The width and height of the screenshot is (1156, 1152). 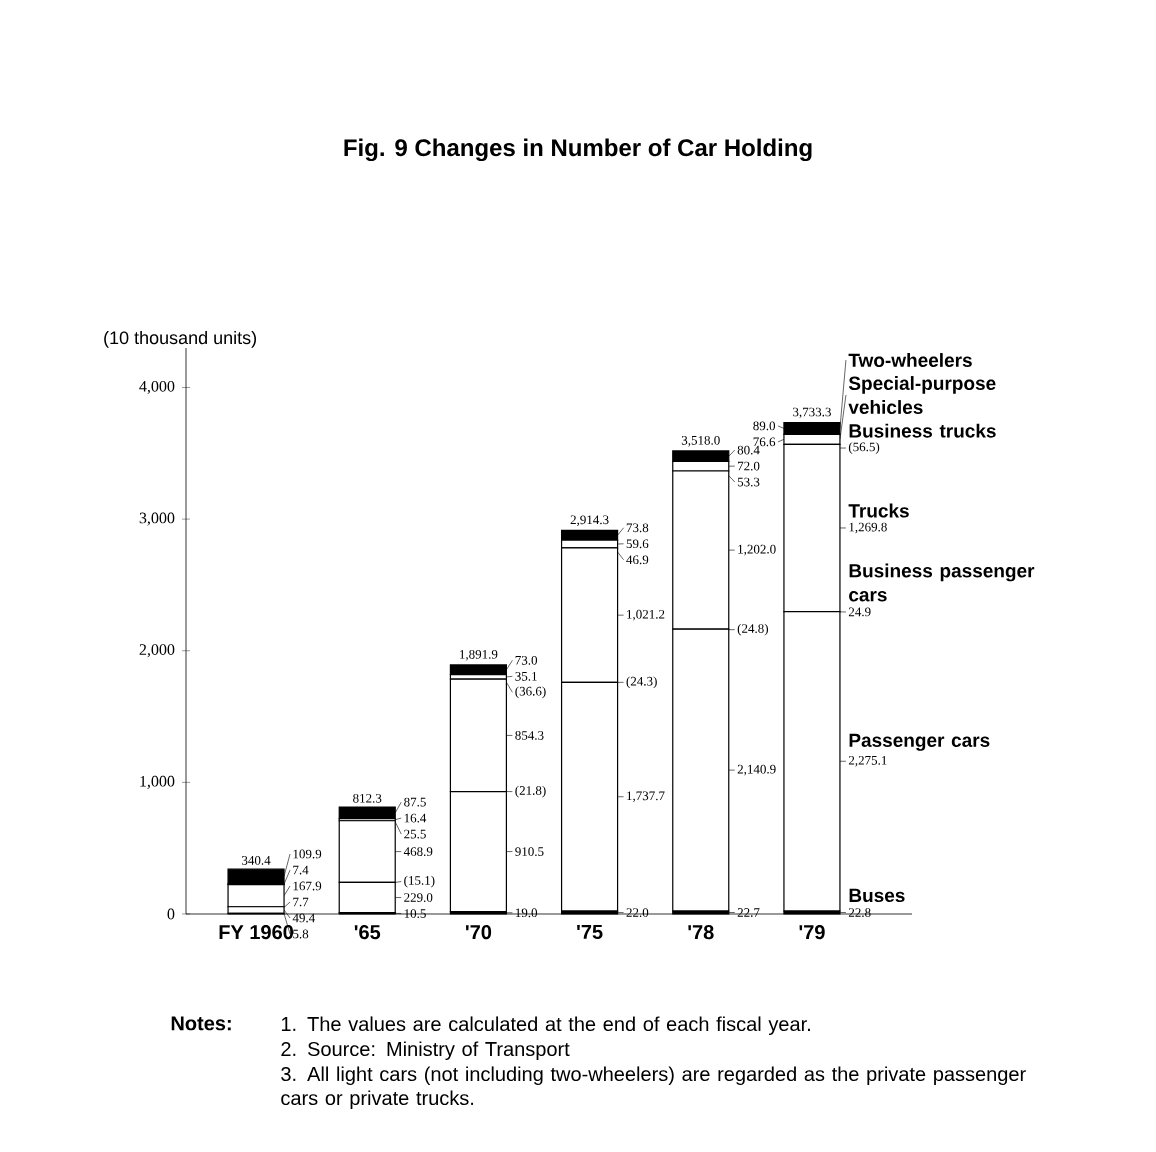 I want to click on chart-title: Fig. 9 Changes in Number of Car Holding, so click(x=578, y=150).